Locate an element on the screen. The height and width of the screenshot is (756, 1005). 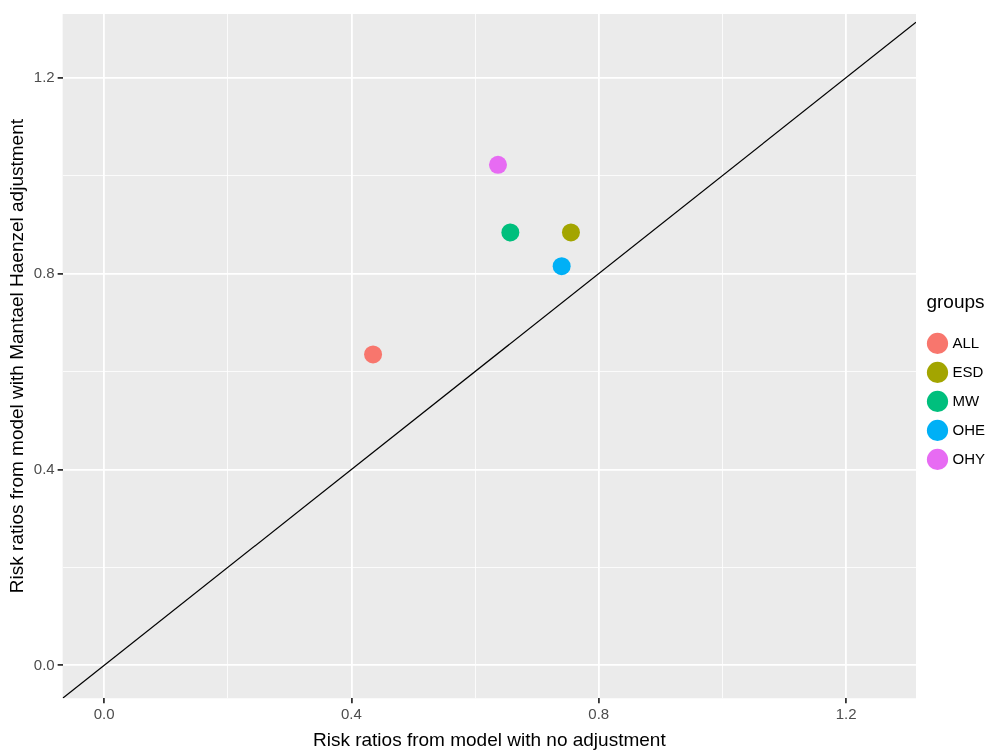
legend-label: MW is located at coordinates (966, 400).